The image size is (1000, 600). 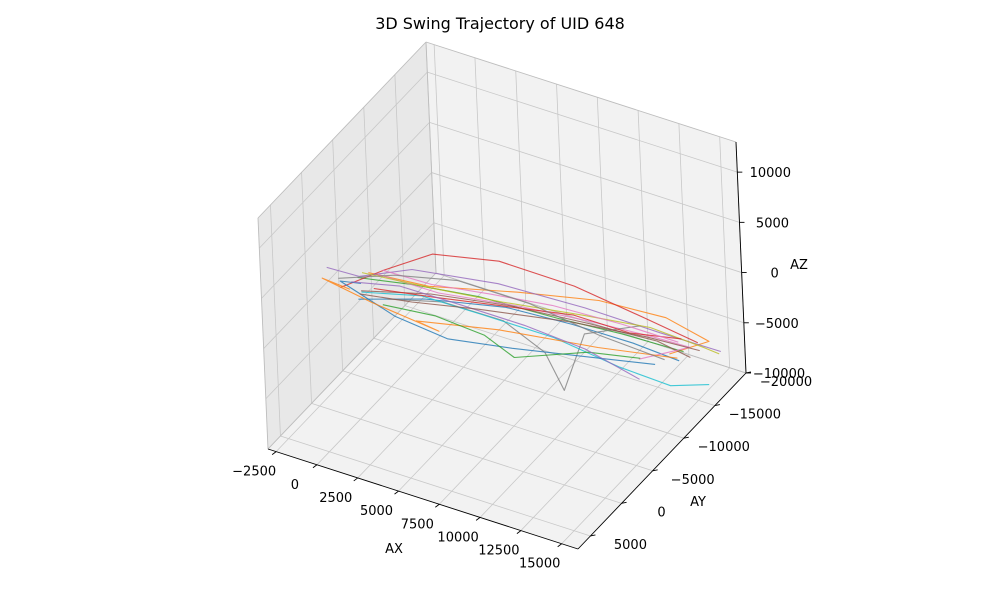 What do you see at coordinates (741, 257) in the screenshot?
I see `z-axis-line` at bounding box center [741, 257].